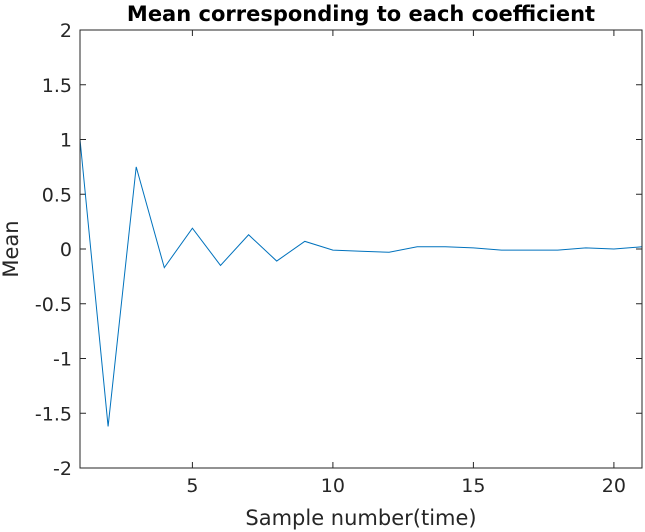  What do you see at coordinates (66, 141) in the screenshot?
I see `y-tick-label: 1` at bounding box center [66, 141].